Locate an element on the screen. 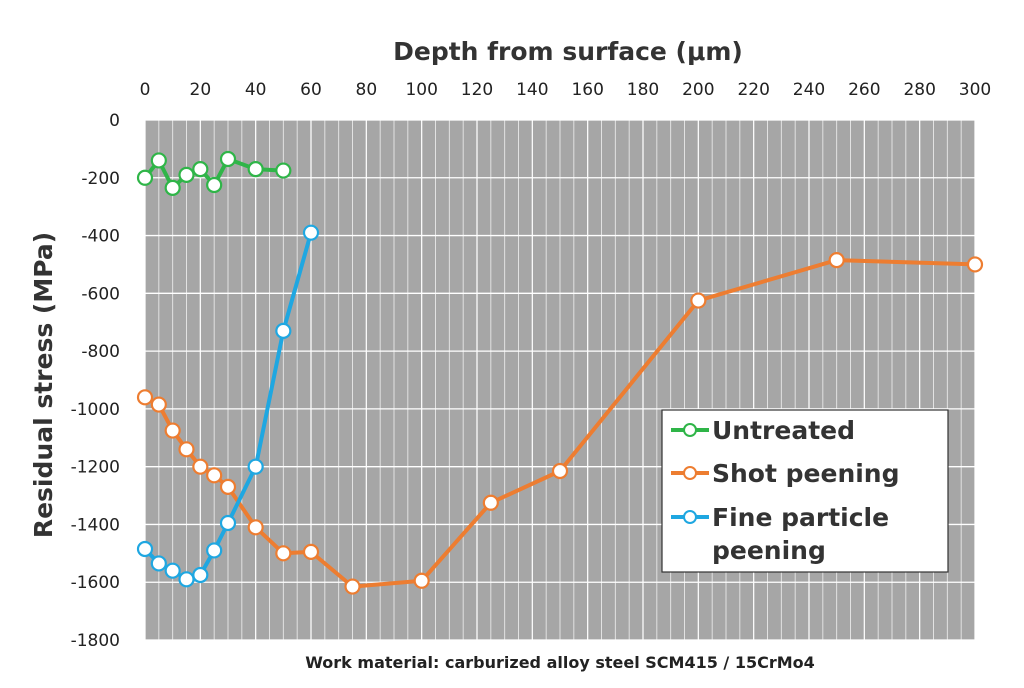  legend-label: peening is located at coordinates (769, 550).